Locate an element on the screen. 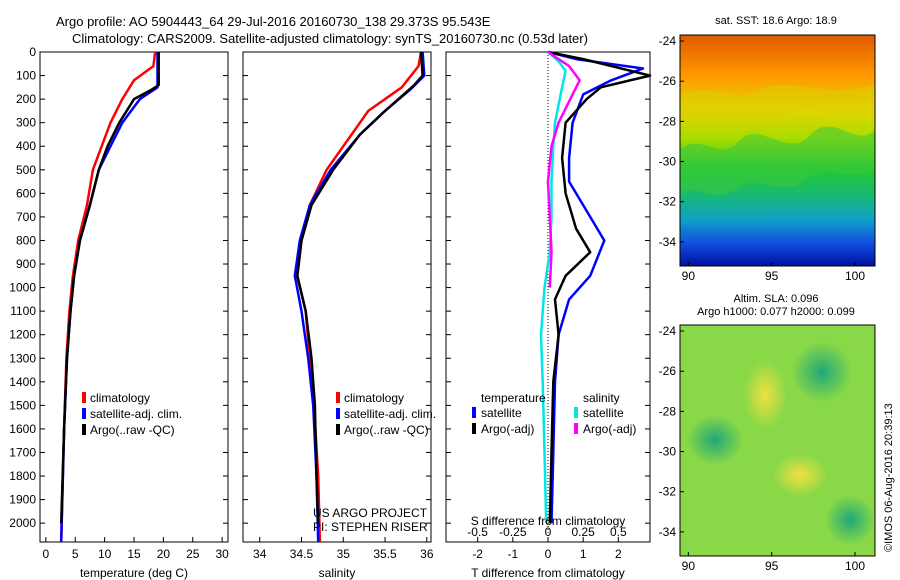 This screenshot has height=580, width=900. x-tick-label: 10 is located at coordinates (105, 554).